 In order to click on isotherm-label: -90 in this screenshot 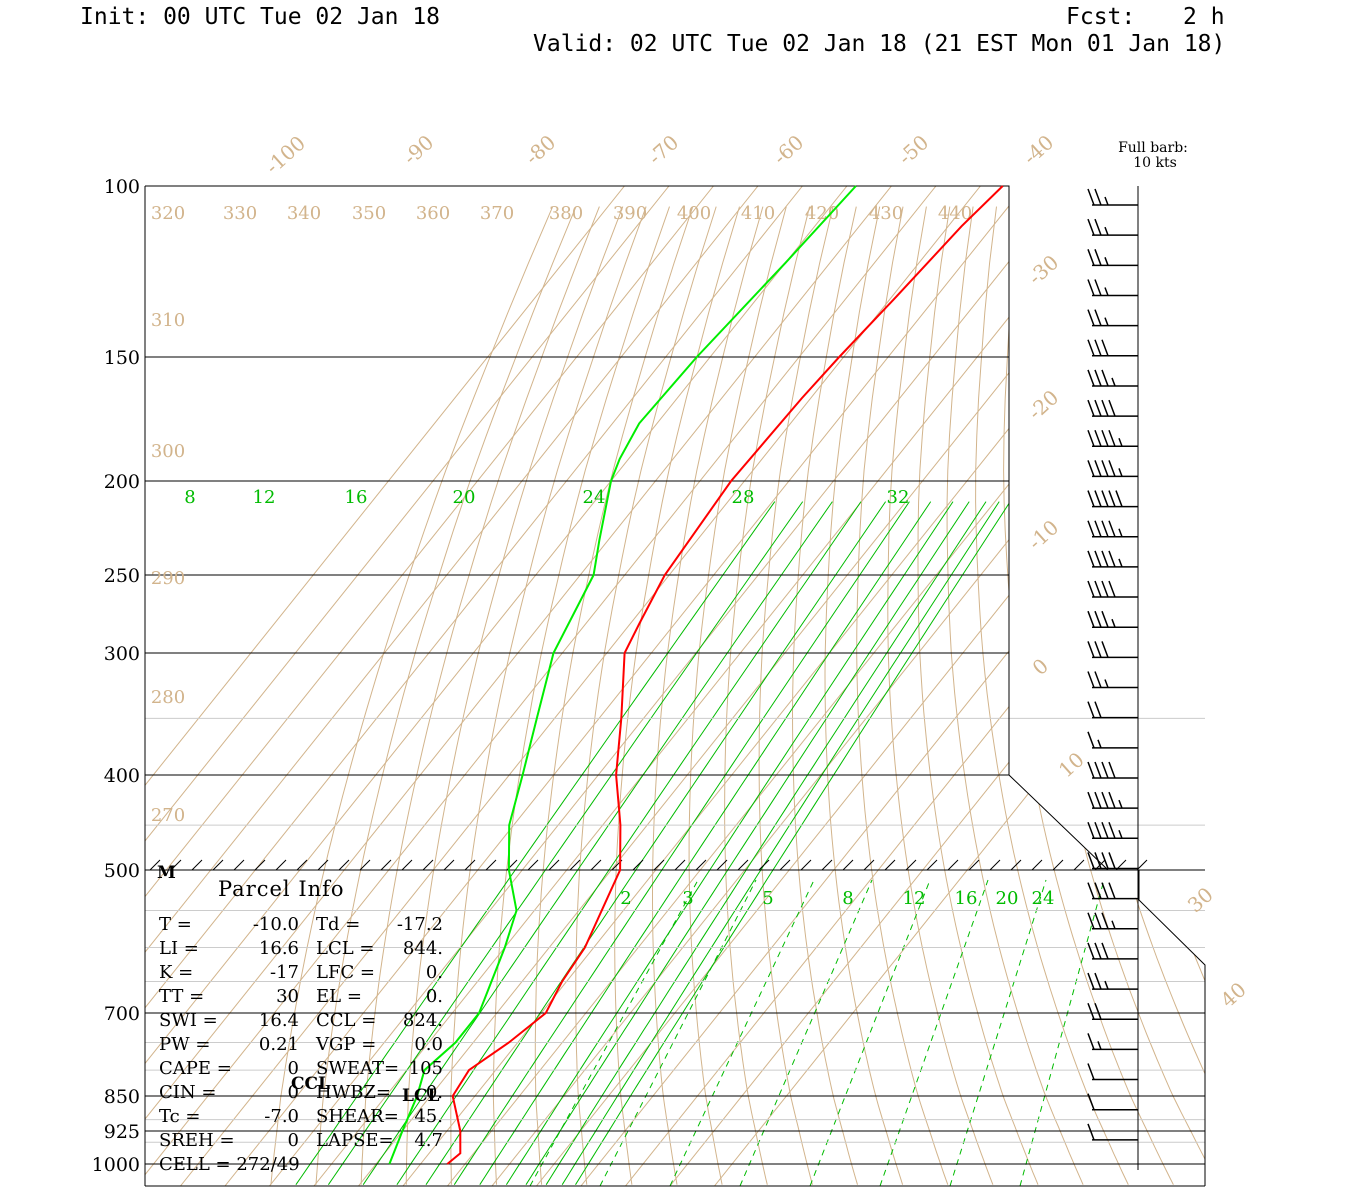, I will do `click(418, 149)`.